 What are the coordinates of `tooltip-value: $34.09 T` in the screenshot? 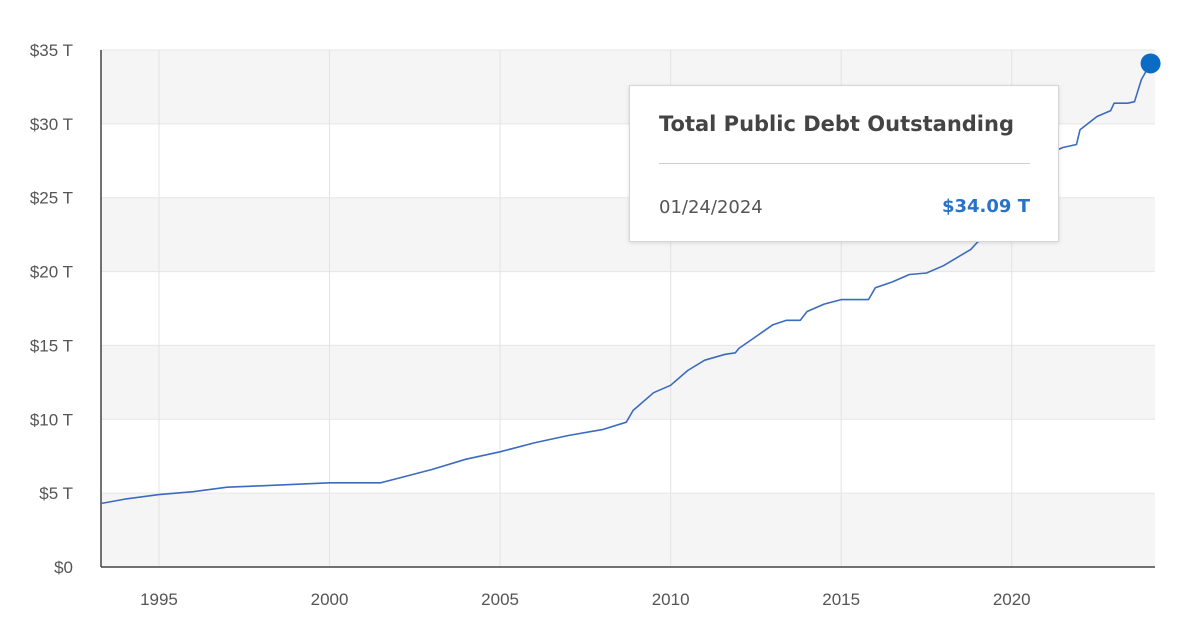 It's located at (985, 206).